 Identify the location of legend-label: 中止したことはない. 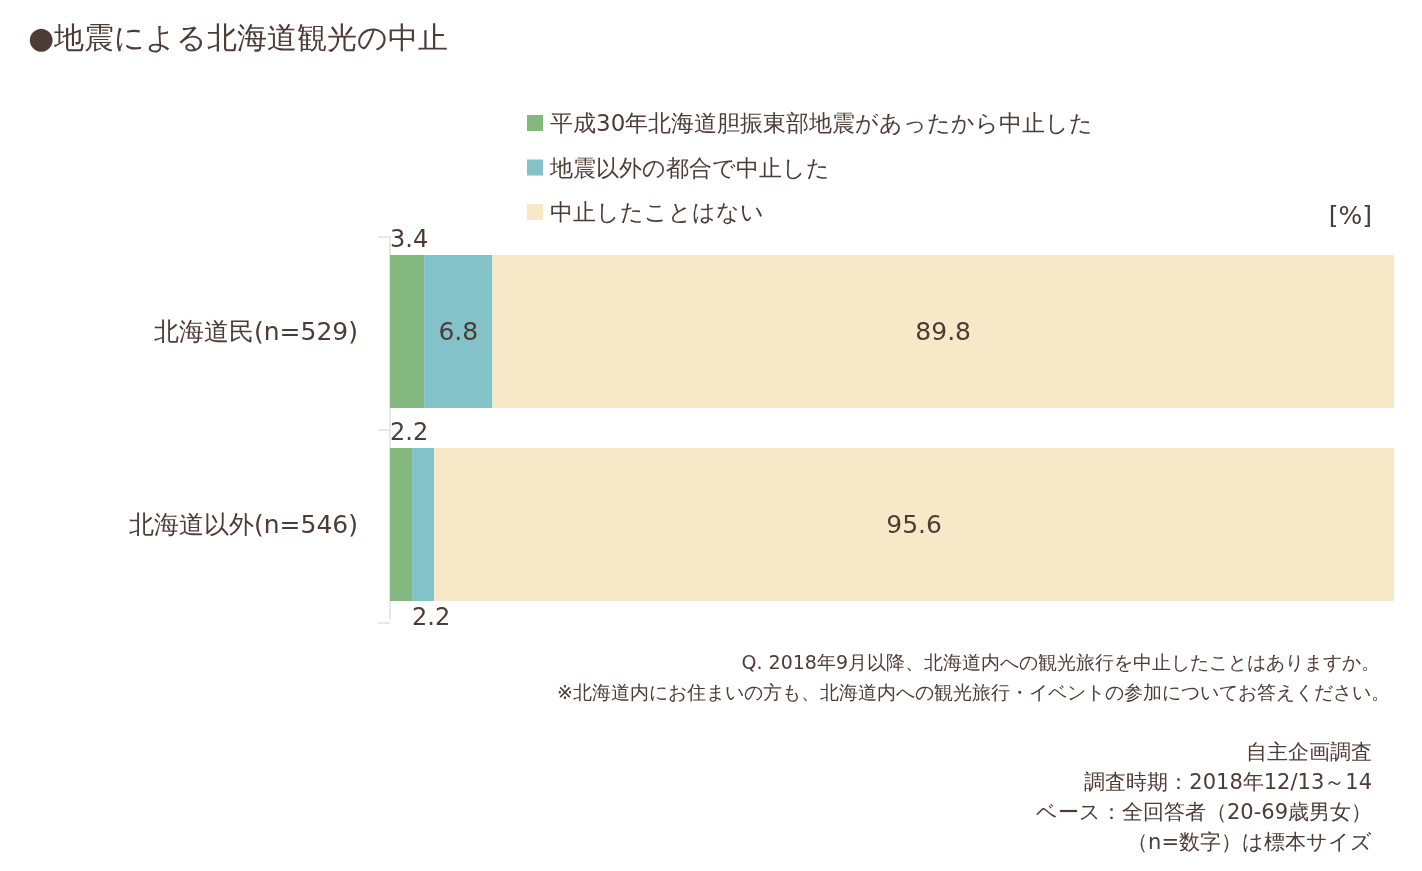
(657, 212).